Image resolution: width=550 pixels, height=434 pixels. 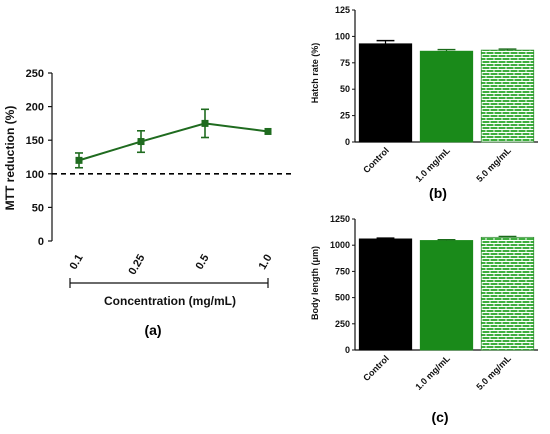 I want to click on panel-a-y-axis-label: MTT reduction (%), so click(x=10, y=158).